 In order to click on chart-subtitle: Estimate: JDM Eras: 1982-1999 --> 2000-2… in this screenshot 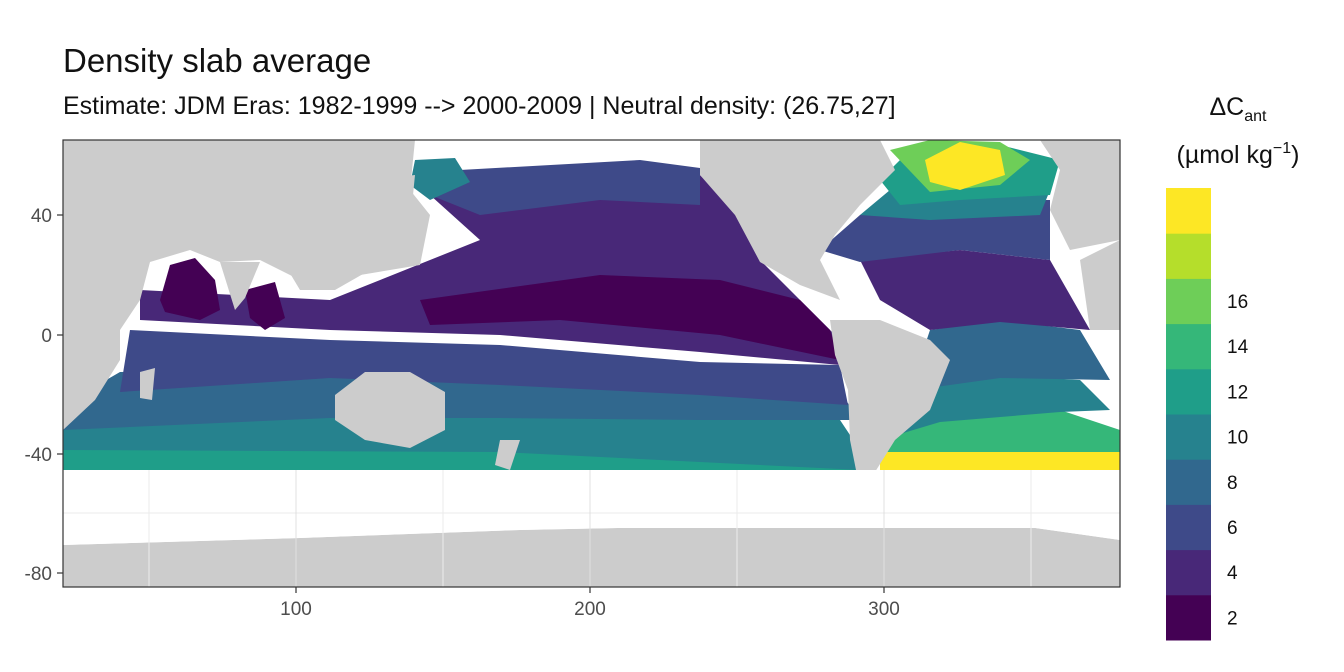, I will do `click(479, 106)`.